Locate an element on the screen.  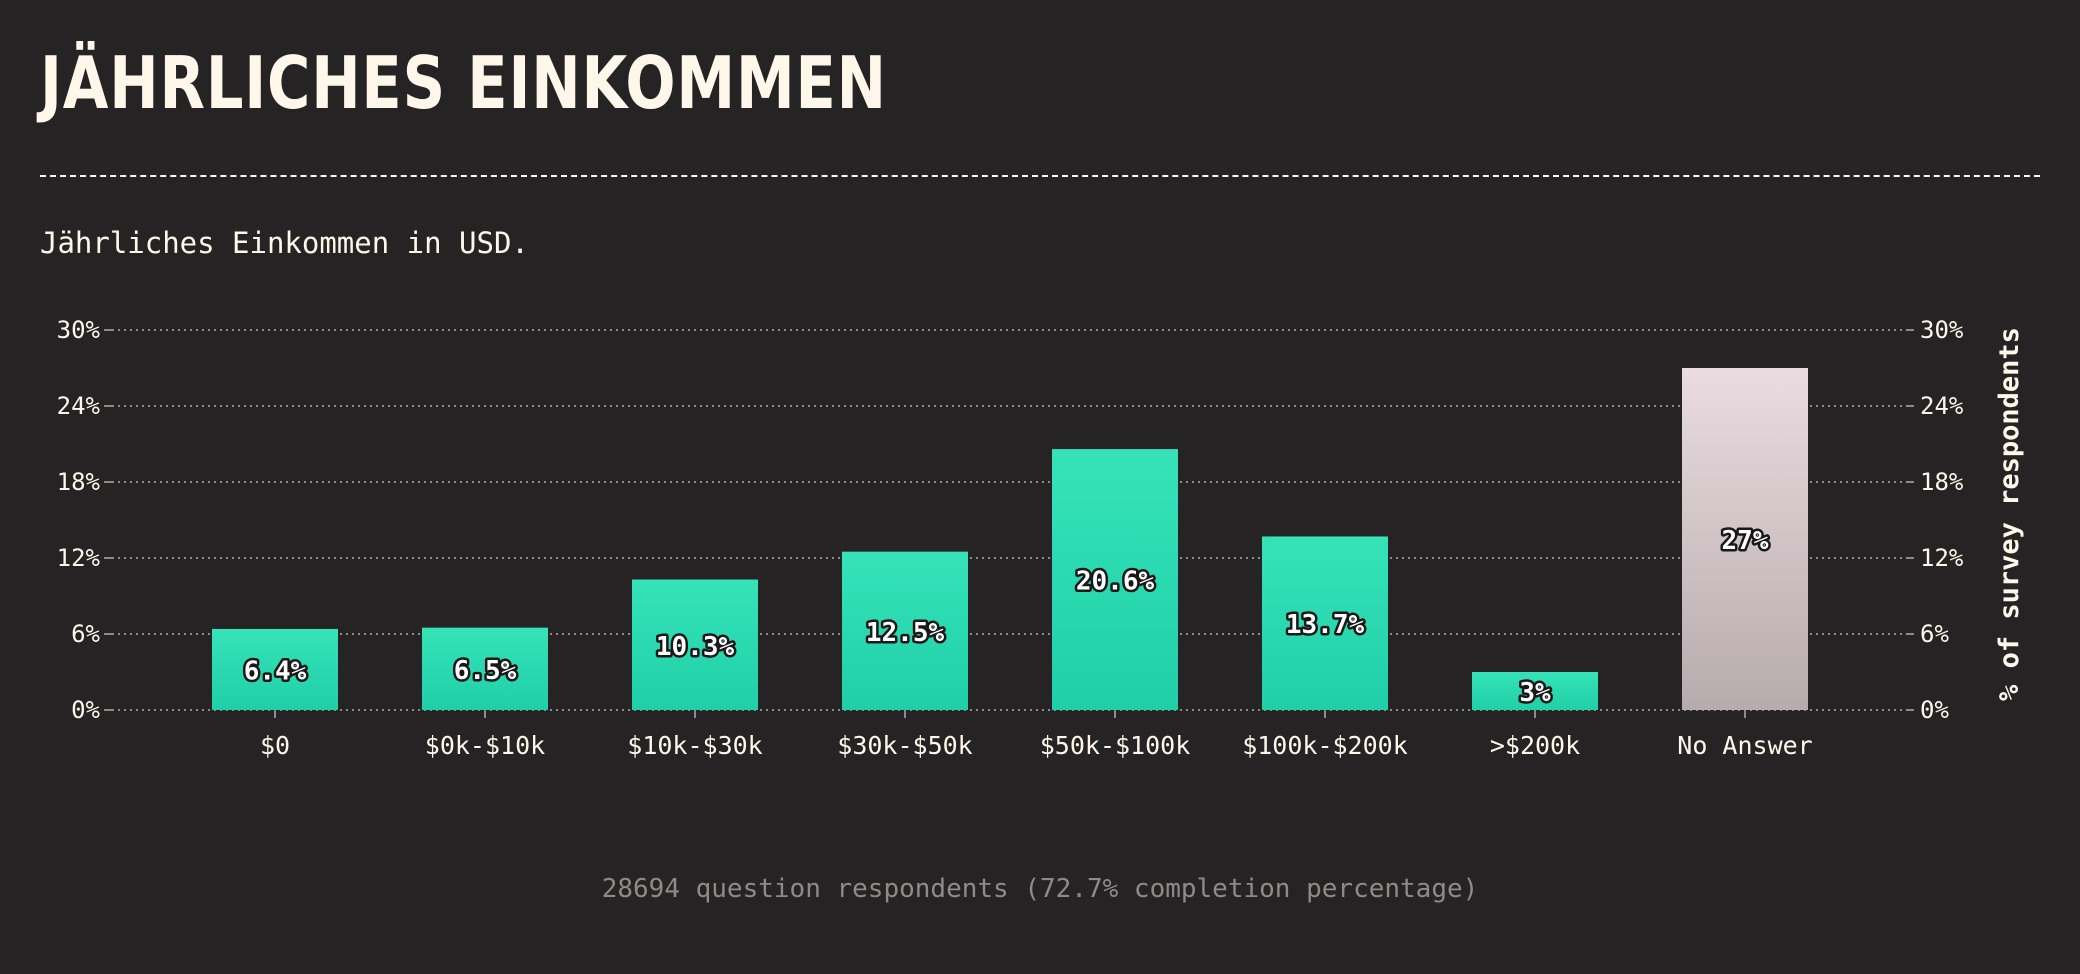
bar-value-label: 27% is located at coordinates (1745, 541).